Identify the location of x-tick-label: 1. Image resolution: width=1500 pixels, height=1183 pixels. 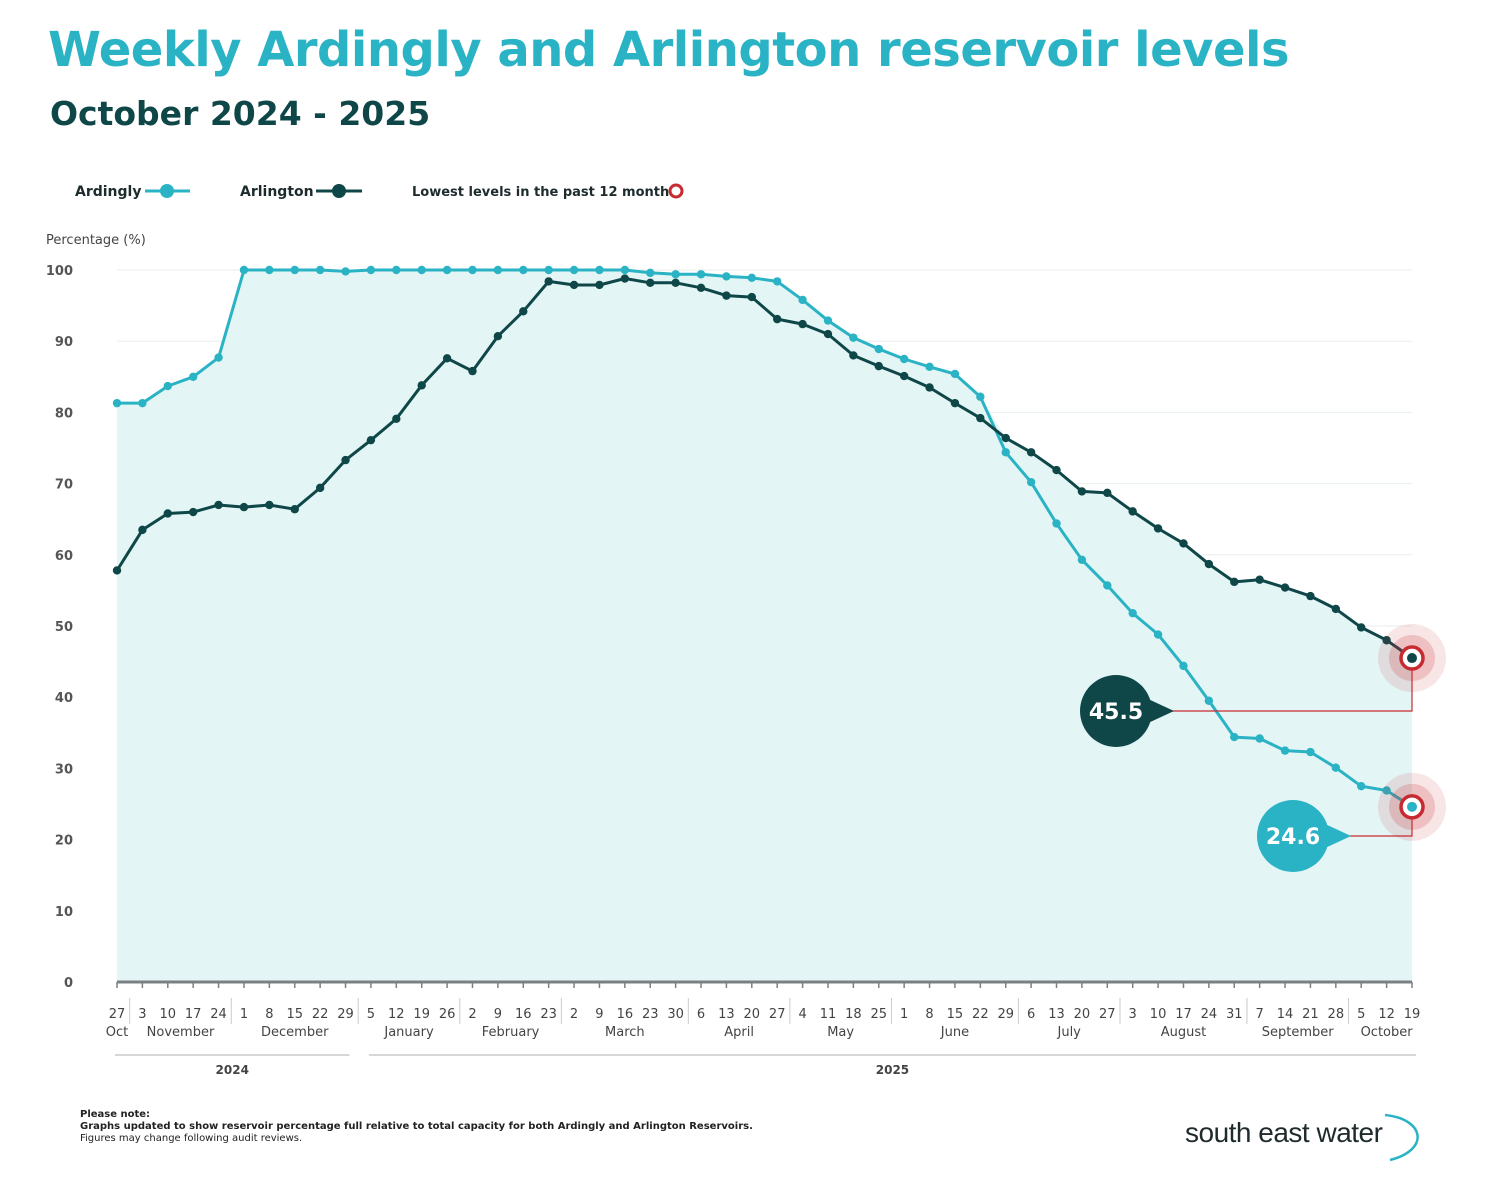
(244, 1014).